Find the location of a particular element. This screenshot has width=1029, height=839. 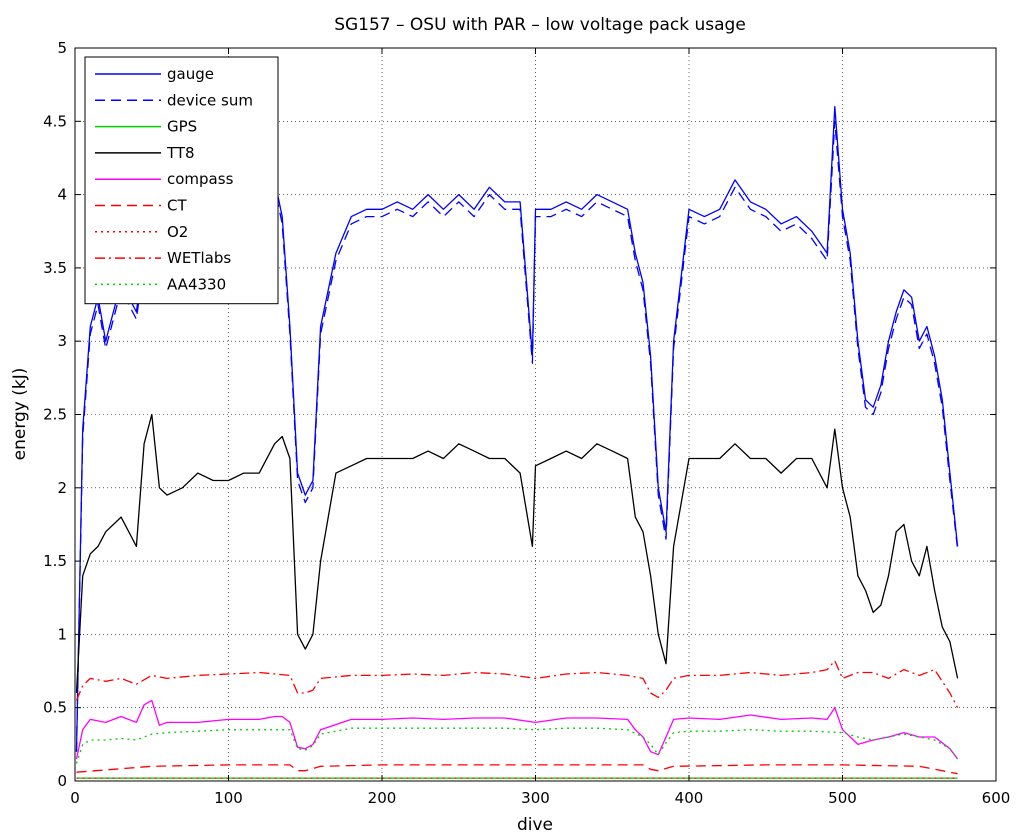

series-line-compass is located at coordinates (517, 729).